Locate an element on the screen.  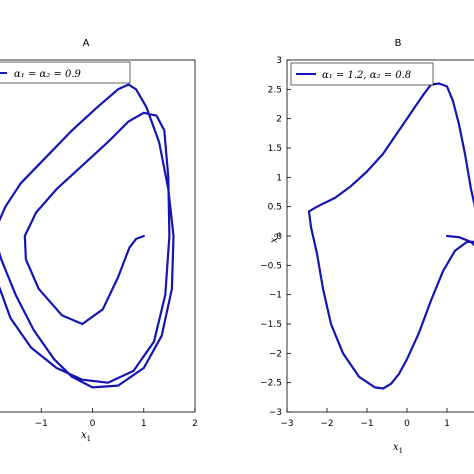
panel-b-y-ticks: −3 −2.5 −2 −1.5 −1 −0.5 0 0.5 1 1.5 2 2.5 3 is located at coordinates (275, 237).